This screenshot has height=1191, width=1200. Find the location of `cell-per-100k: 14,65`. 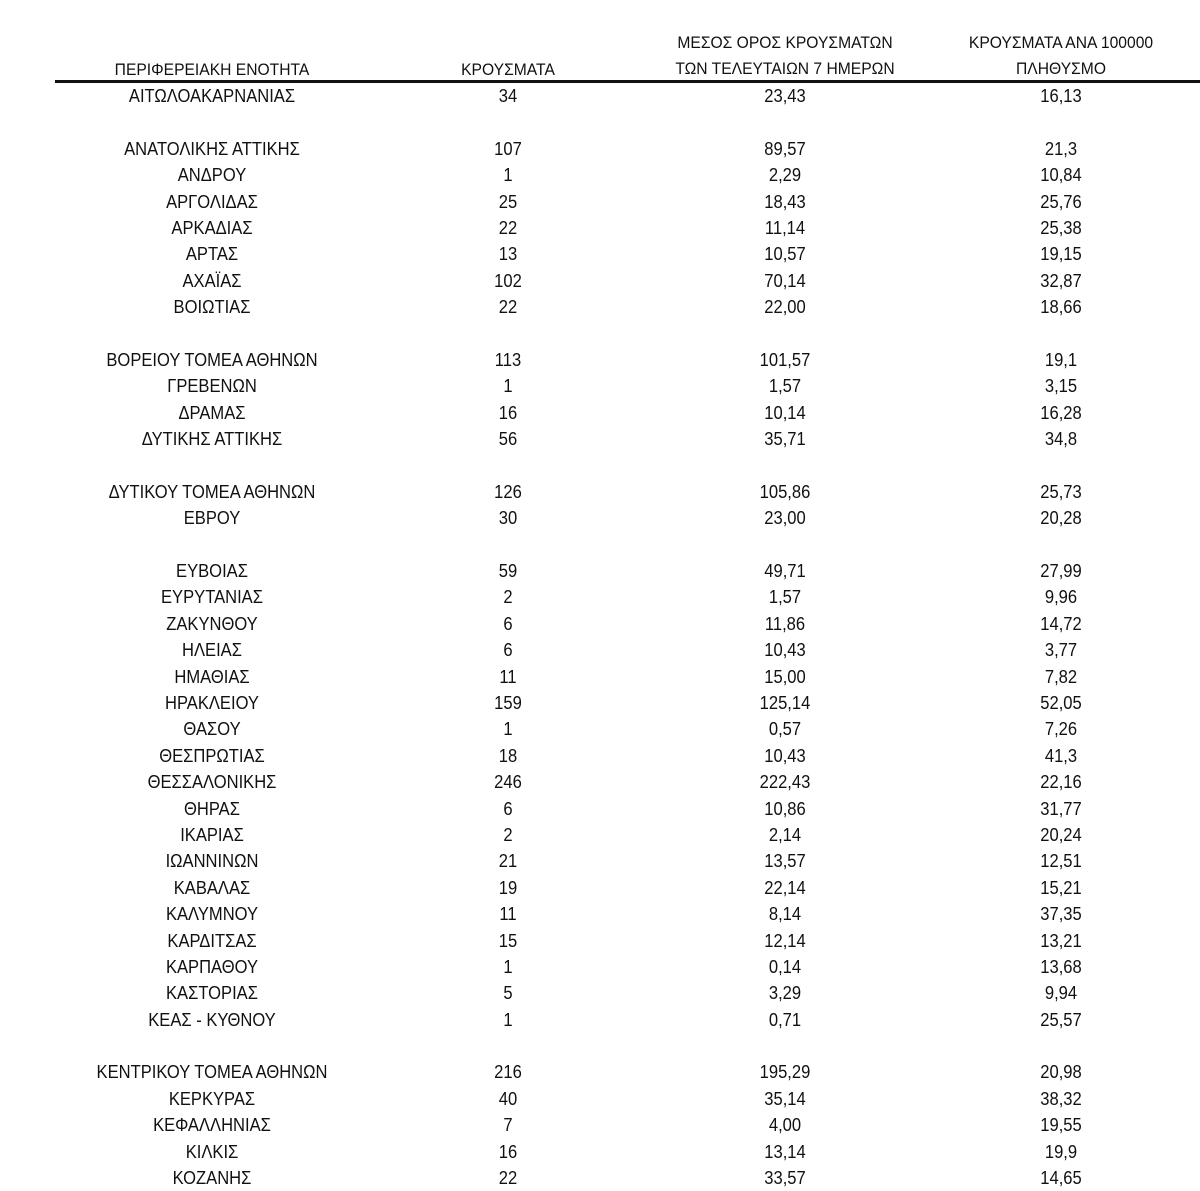

cell-per-100k: 14,65 is located at coordinates (1061, 1178).